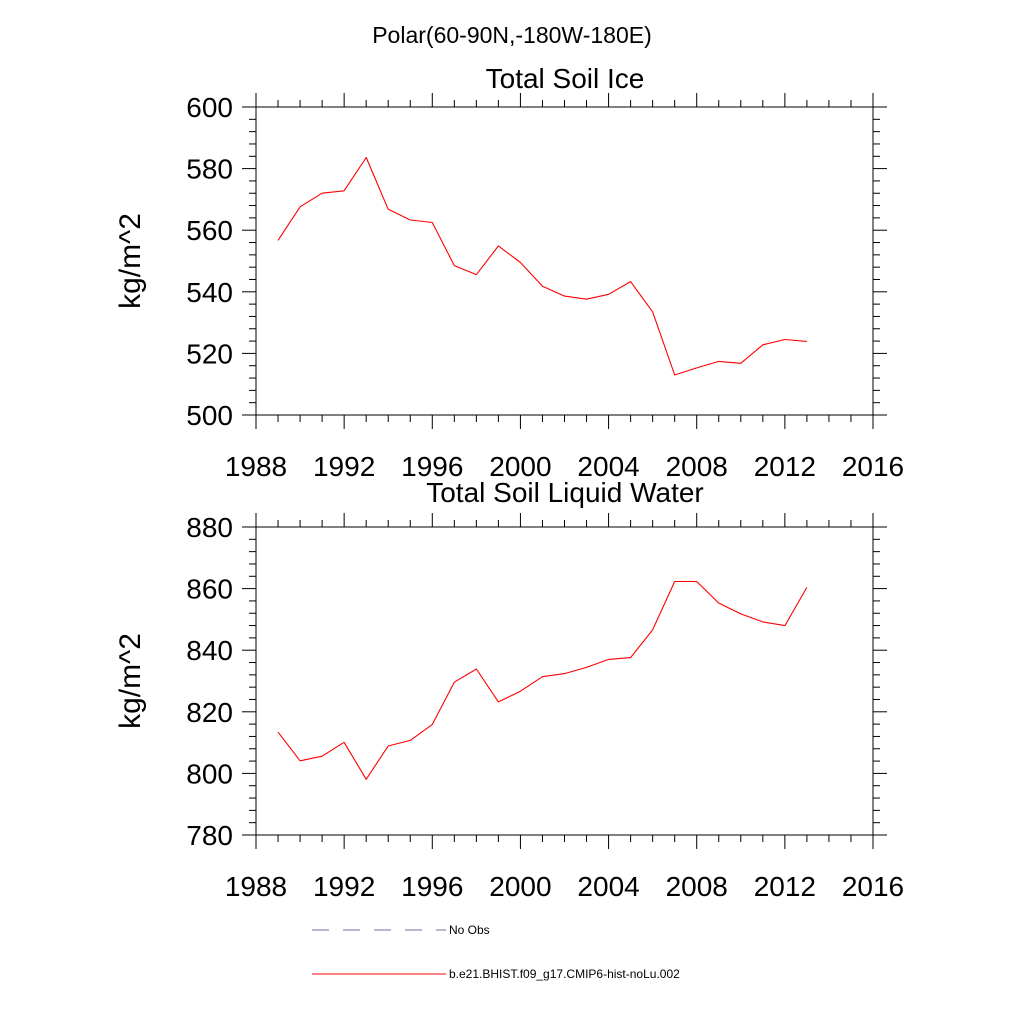 The image size is (1024, 1024). Describe the element at coordinates (209, 773) in the screenshot. I see `y-tick-label: 800` at that location.